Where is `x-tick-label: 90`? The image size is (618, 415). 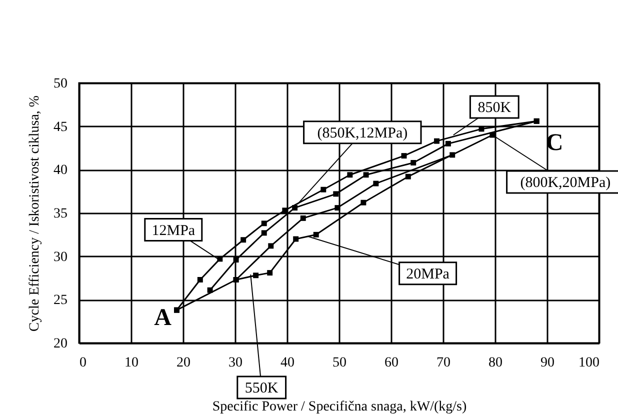 x-tick-label: 90 is located at coordinates (547, 363).